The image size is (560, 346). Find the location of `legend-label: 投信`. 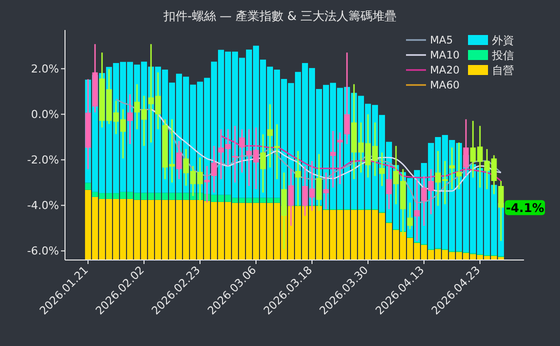

legend-label: 投信 is located at coordinates (502, 55).